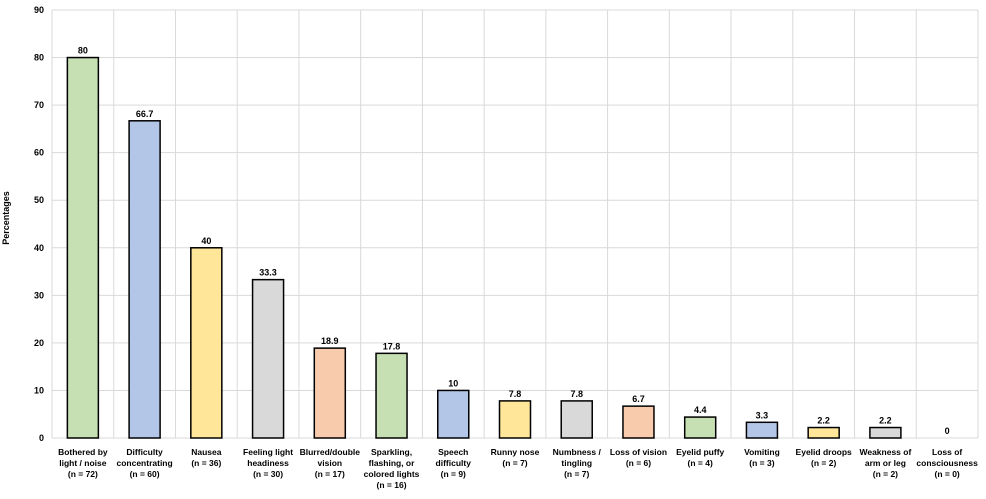 The width and height of the screenshot is (986, 499). What do you see at coordinates (83, 51) in the screenshot?
I see `value-label: 80` at bounding box center [83, 51].